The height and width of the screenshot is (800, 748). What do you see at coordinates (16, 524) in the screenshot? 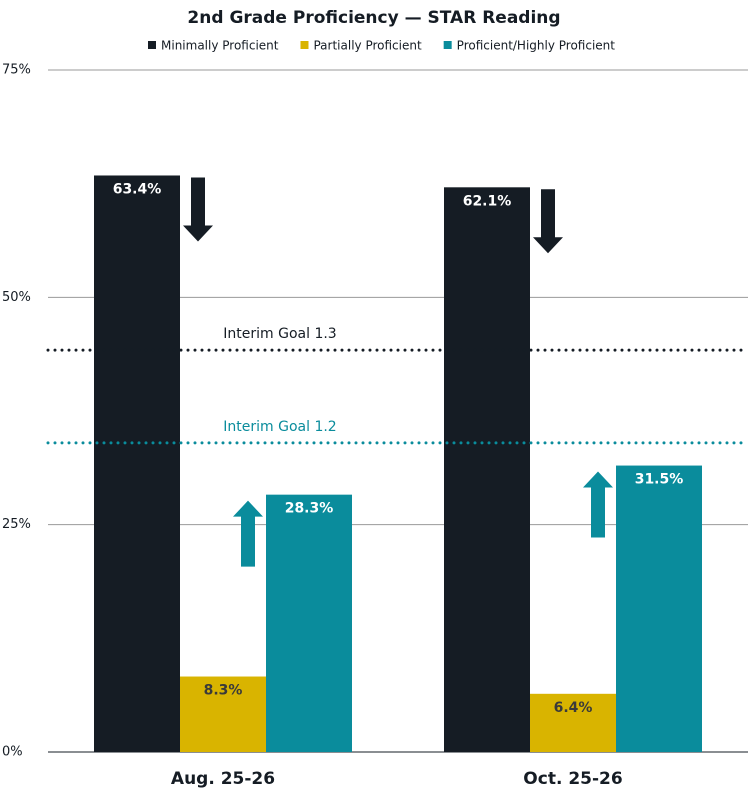
I see `y-tick-label: 25%` at bounding box center [16, 524].